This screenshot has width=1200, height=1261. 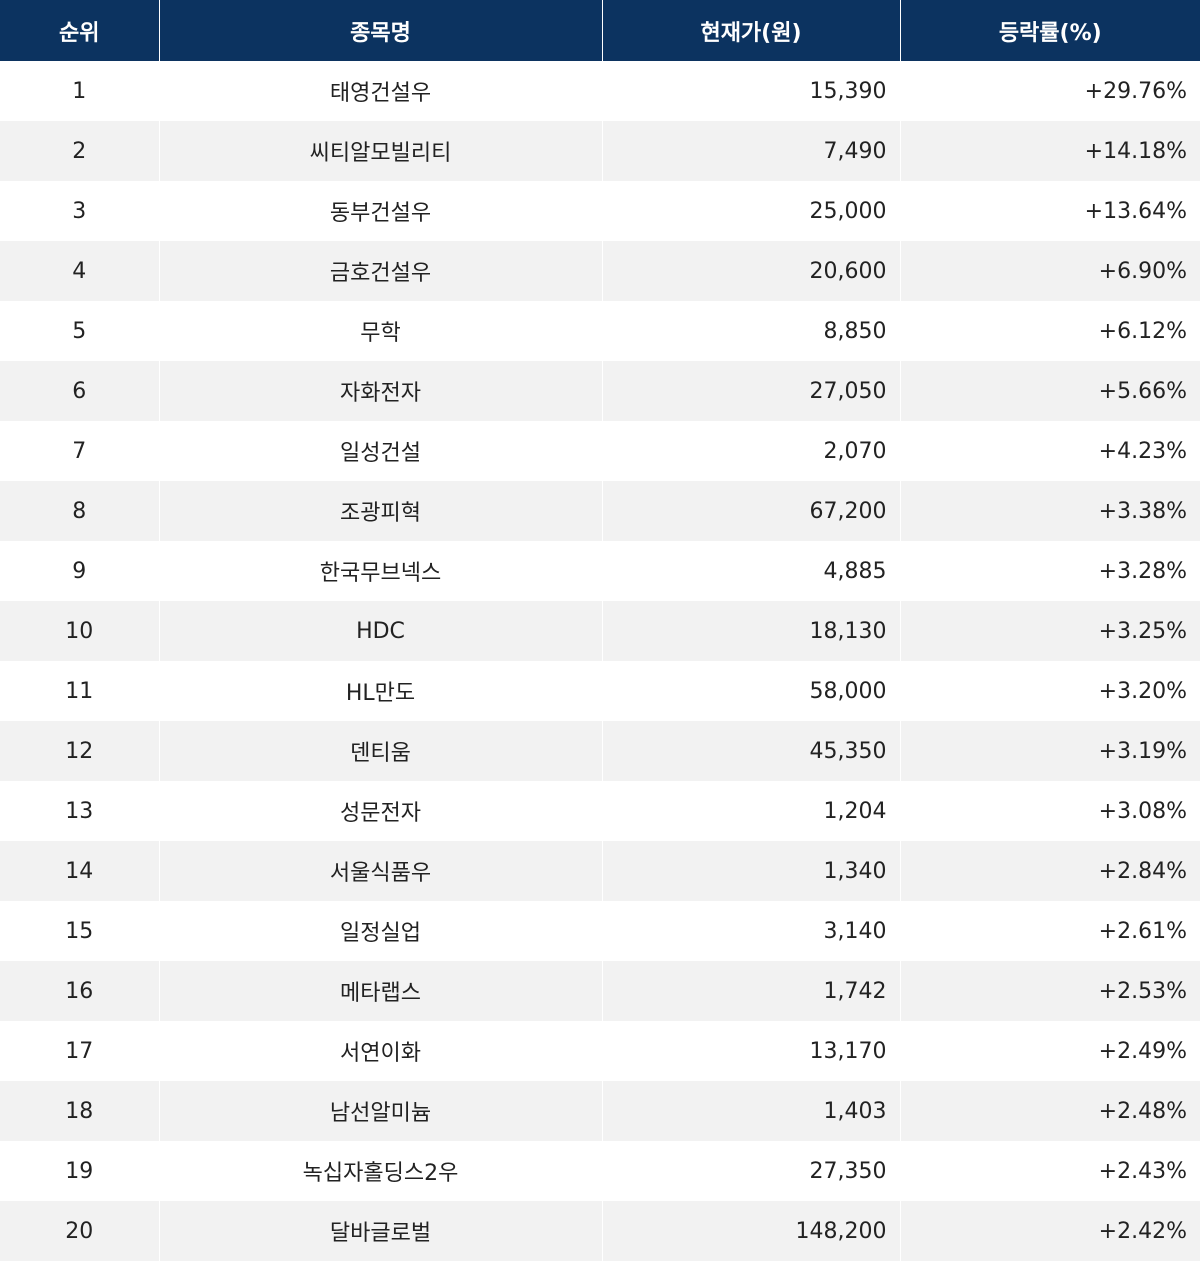 I want to click on stock-name-cell: 일성건설, so click(x=381, y=451).